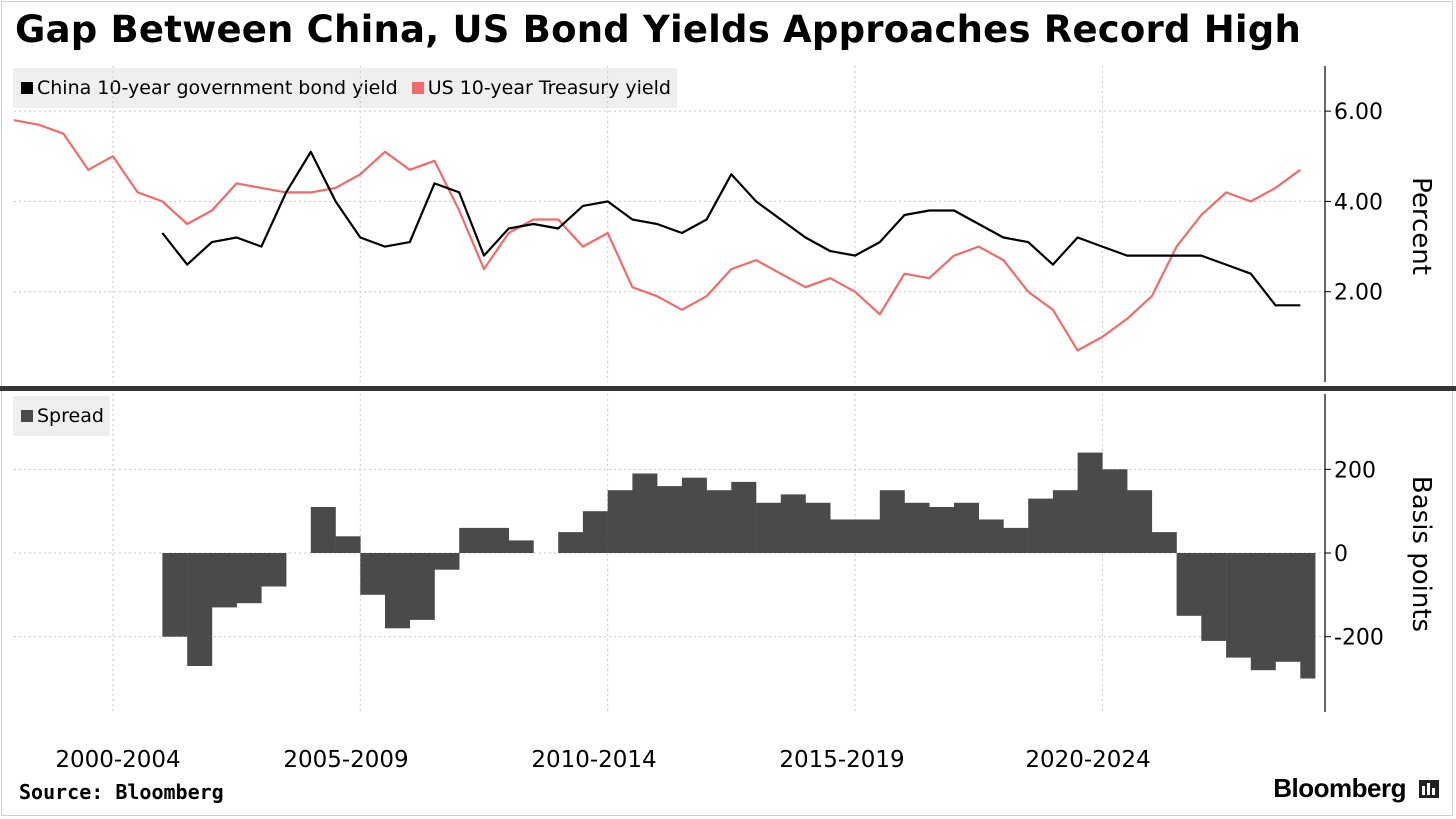 This screenshot has width=1456, height=819. I want to click on ytick-label-top-2: 2.00, so click(1358, 293).